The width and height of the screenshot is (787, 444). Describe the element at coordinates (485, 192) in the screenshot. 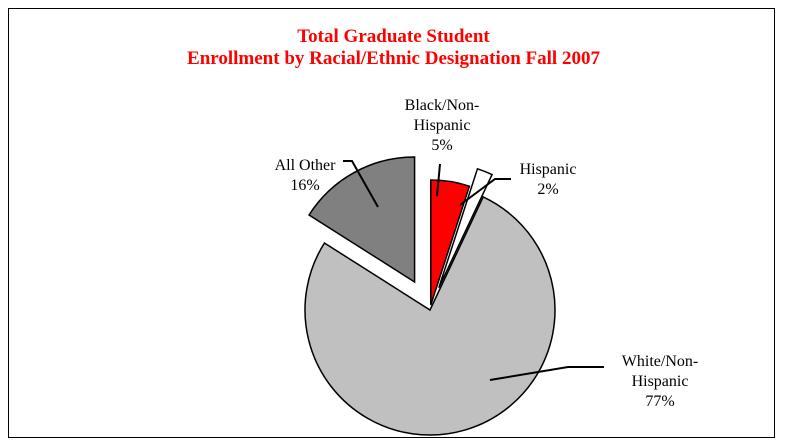

I see `leader-line-hispanic` at that location.